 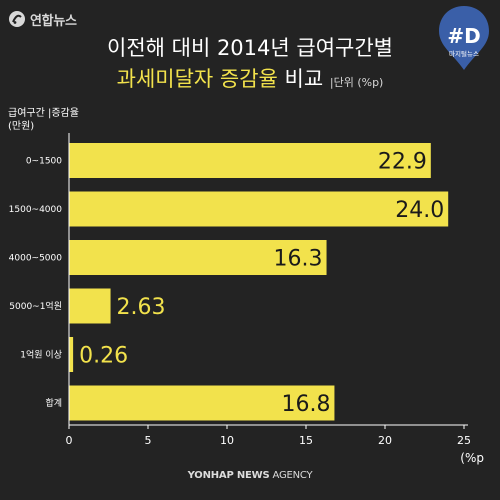 I want to click on footer-bold: YONHAP NEWS, so click(x=228, y=475).